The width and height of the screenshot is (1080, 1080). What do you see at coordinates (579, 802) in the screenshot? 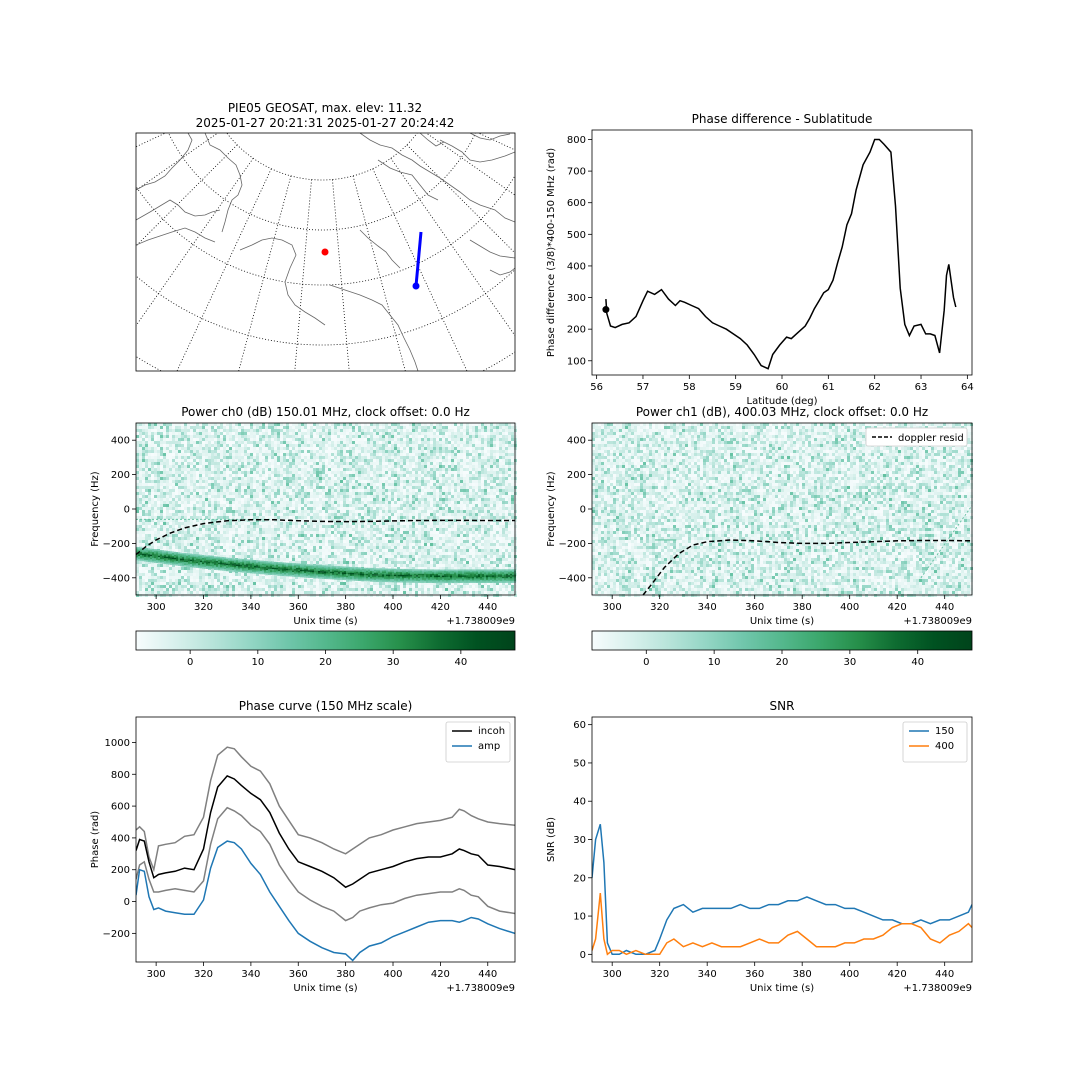
I see `y-tick-label: 40` at bounding box center [579, 802].